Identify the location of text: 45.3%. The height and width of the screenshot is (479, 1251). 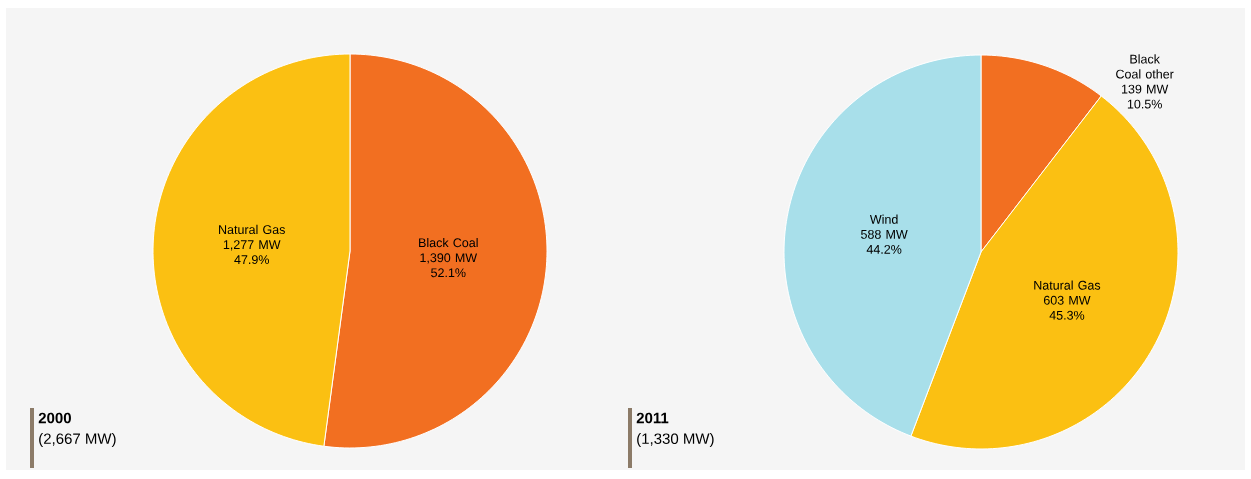
(1067, 315).